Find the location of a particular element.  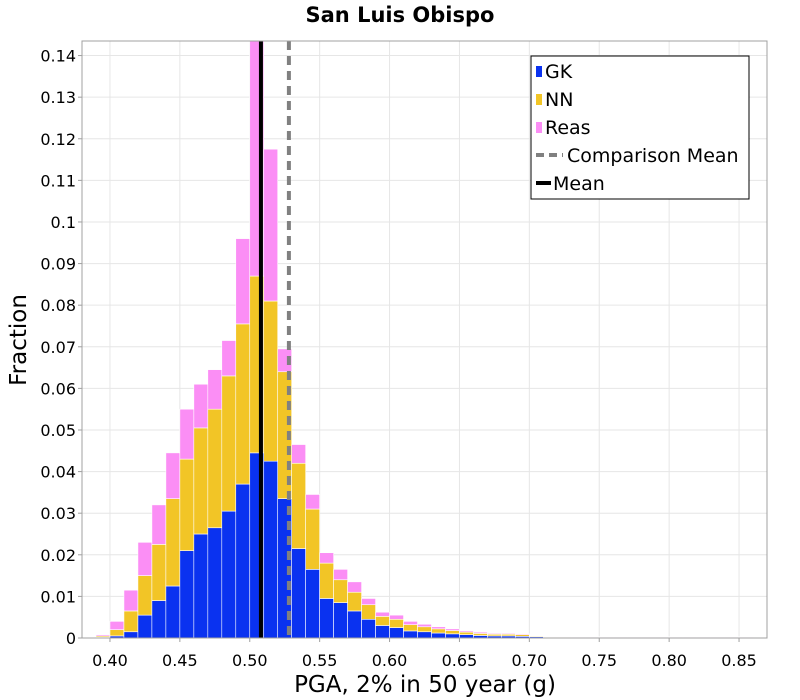

legend-item: GK is located at coordinates (554, 72).